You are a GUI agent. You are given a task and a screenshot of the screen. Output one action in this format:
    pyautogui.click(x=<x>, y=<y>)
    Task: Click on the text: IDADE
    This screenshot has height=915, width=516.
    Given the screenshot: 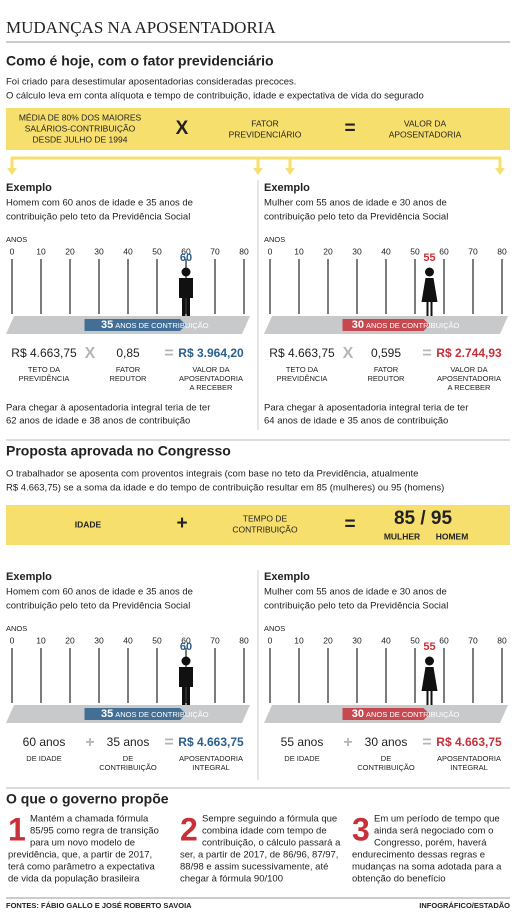 What is the action you would take?
    pyautogui.click(x=88, y=524)
    